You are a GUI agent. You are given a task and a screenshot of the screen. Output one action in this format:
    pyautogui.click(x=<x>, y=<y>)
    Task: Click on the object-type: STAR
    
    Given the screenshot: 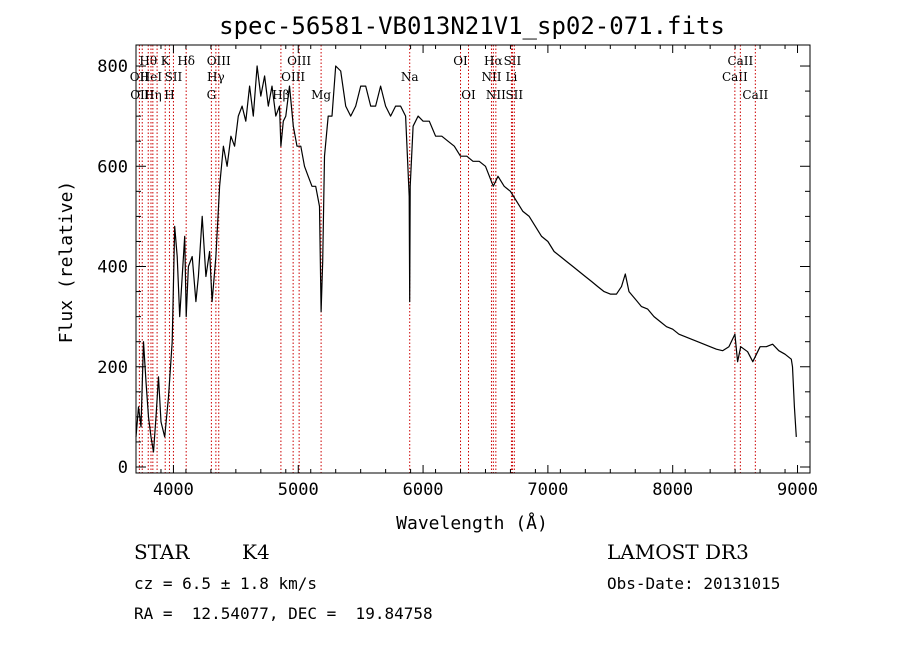 What is the action you would take?
    pyautogui.click(x=162, y=552)
    